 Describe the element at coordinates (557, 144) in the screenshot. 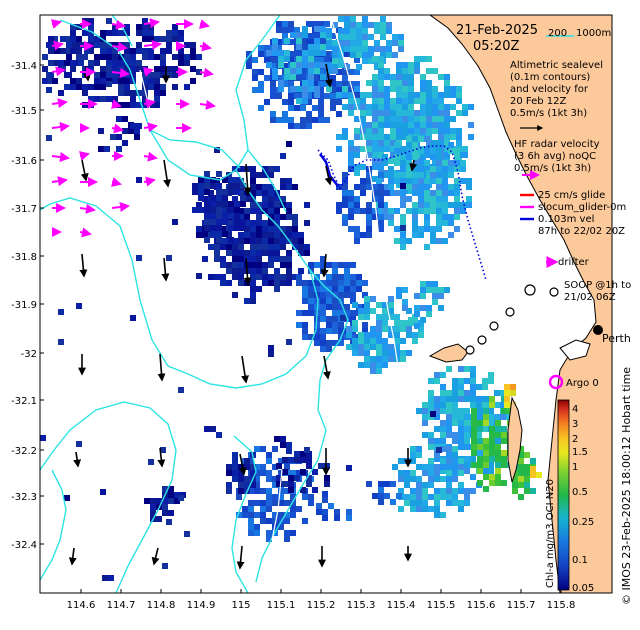

I see `svg-text: HF radar velocity` at that location.